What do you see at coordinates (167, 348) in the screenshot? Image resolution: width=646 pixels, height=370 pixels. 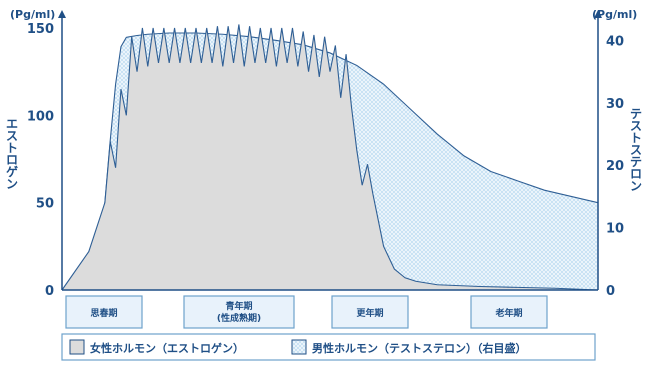 I see `legend-label-estrogen: 女性ホルモン（エストロゲン）` at bounding box center [167, 348].